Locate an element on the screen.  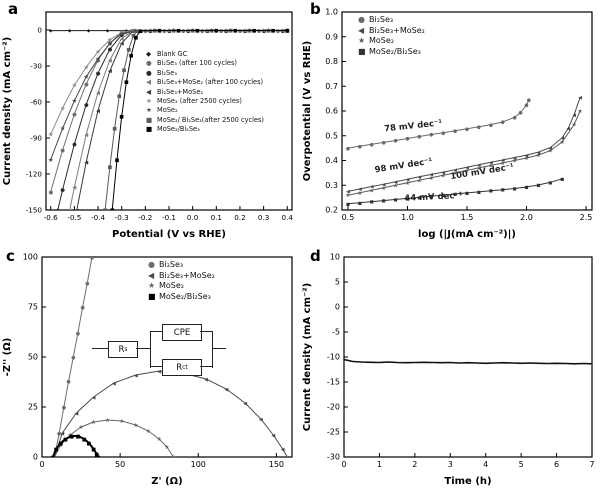
legend-item: ★ MoSe₂ (after 2500 cycles) is located at coordinates (205, 101).